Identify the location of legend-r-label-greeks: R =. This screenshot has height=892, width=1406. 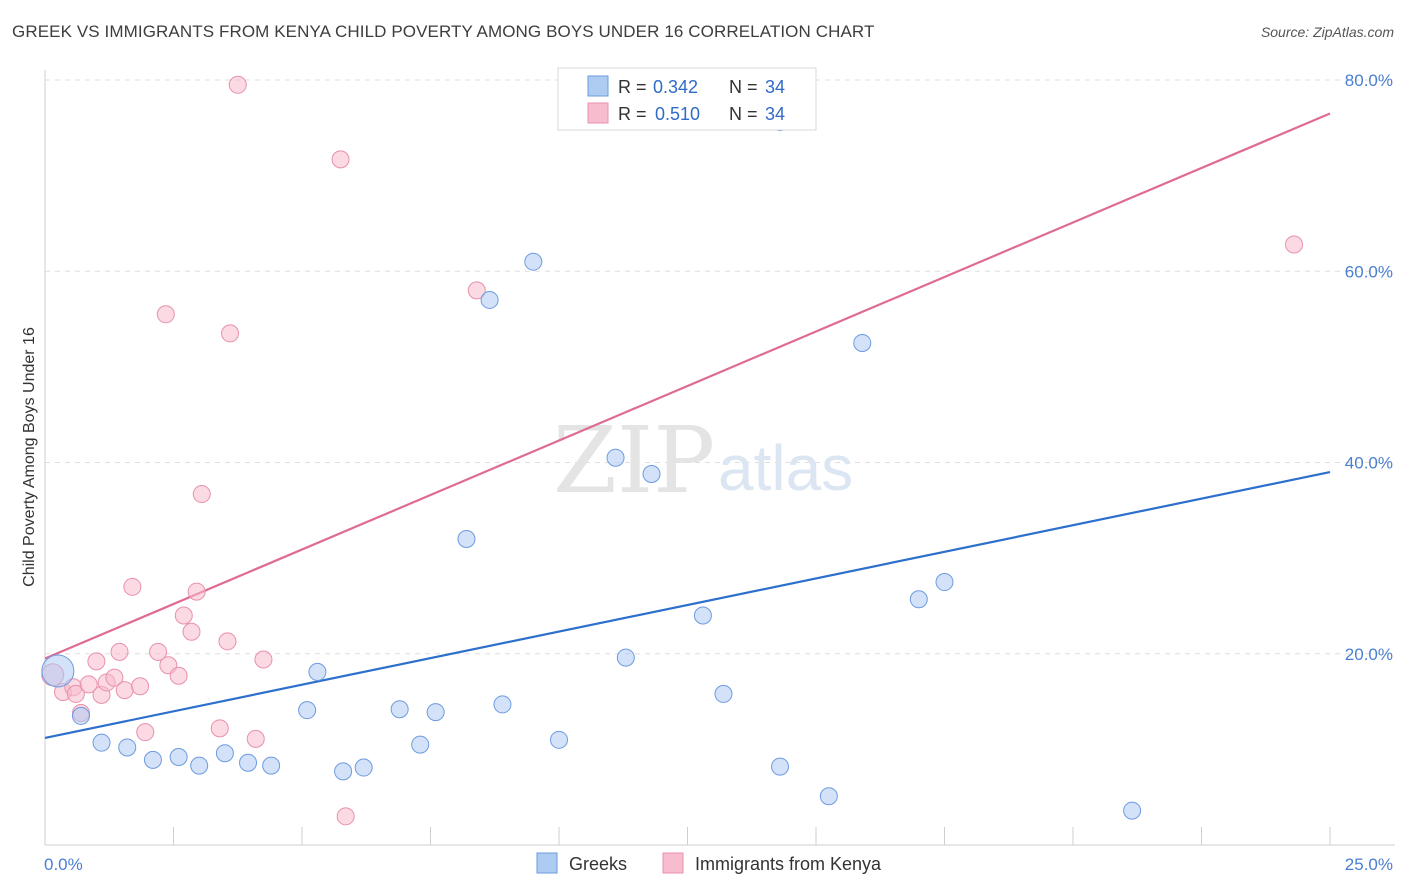
(632, 87).